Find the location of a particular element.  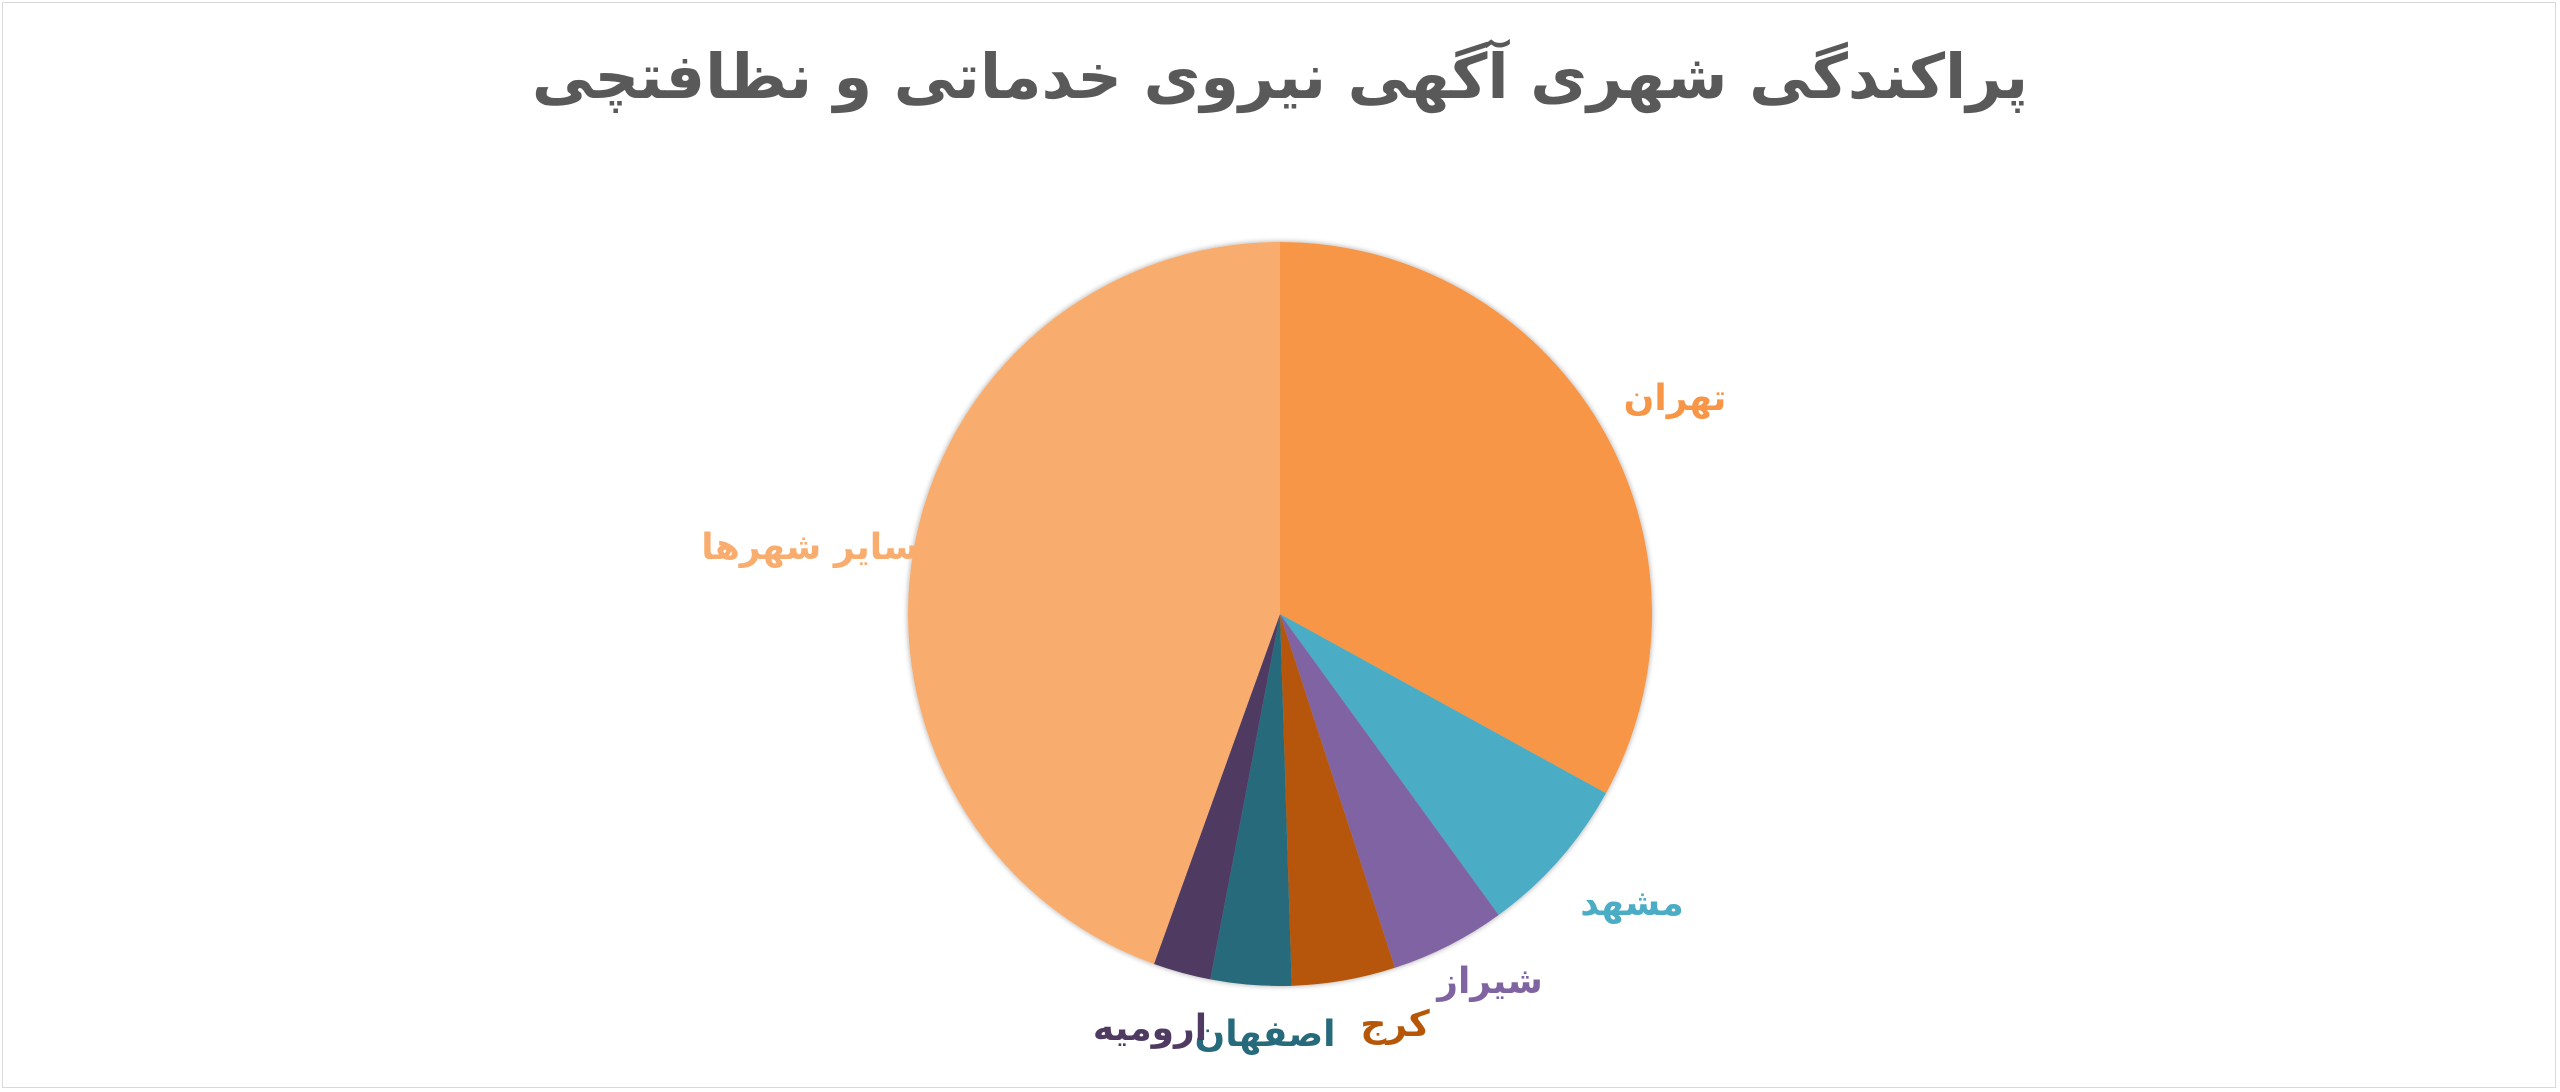

data-label: تهران is located at coordinates (1675, 398).